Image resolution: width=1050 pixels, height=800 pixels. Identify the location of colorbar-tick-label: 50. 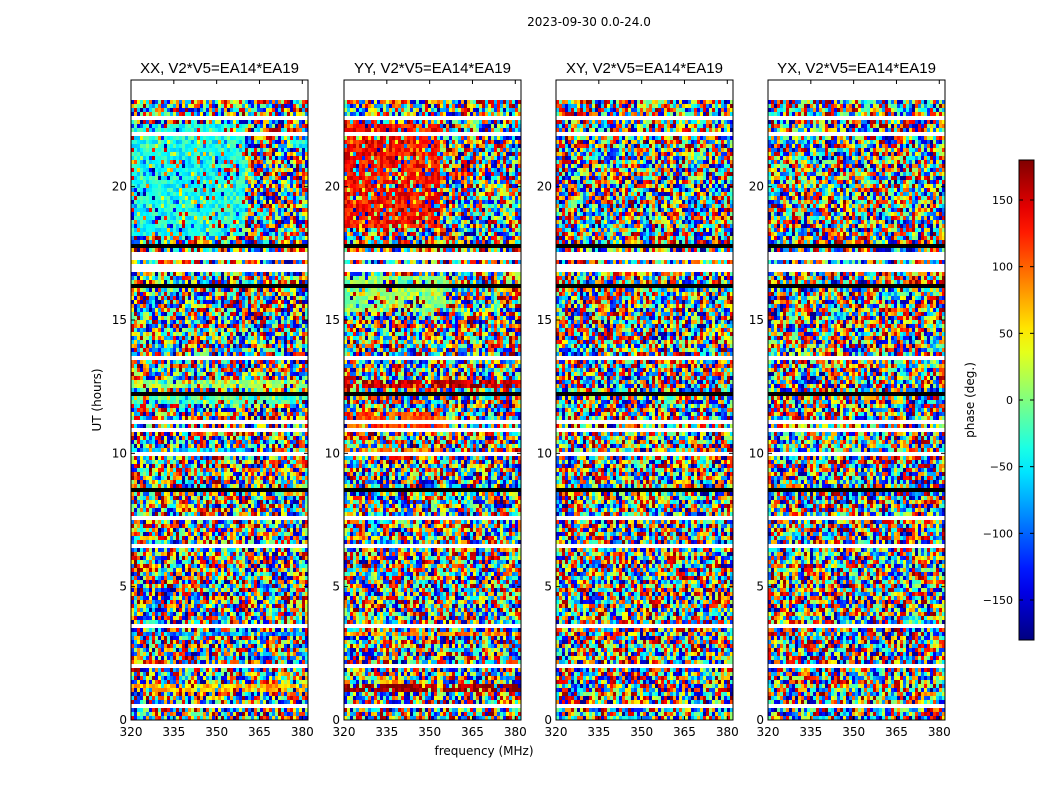
(1006, 333).